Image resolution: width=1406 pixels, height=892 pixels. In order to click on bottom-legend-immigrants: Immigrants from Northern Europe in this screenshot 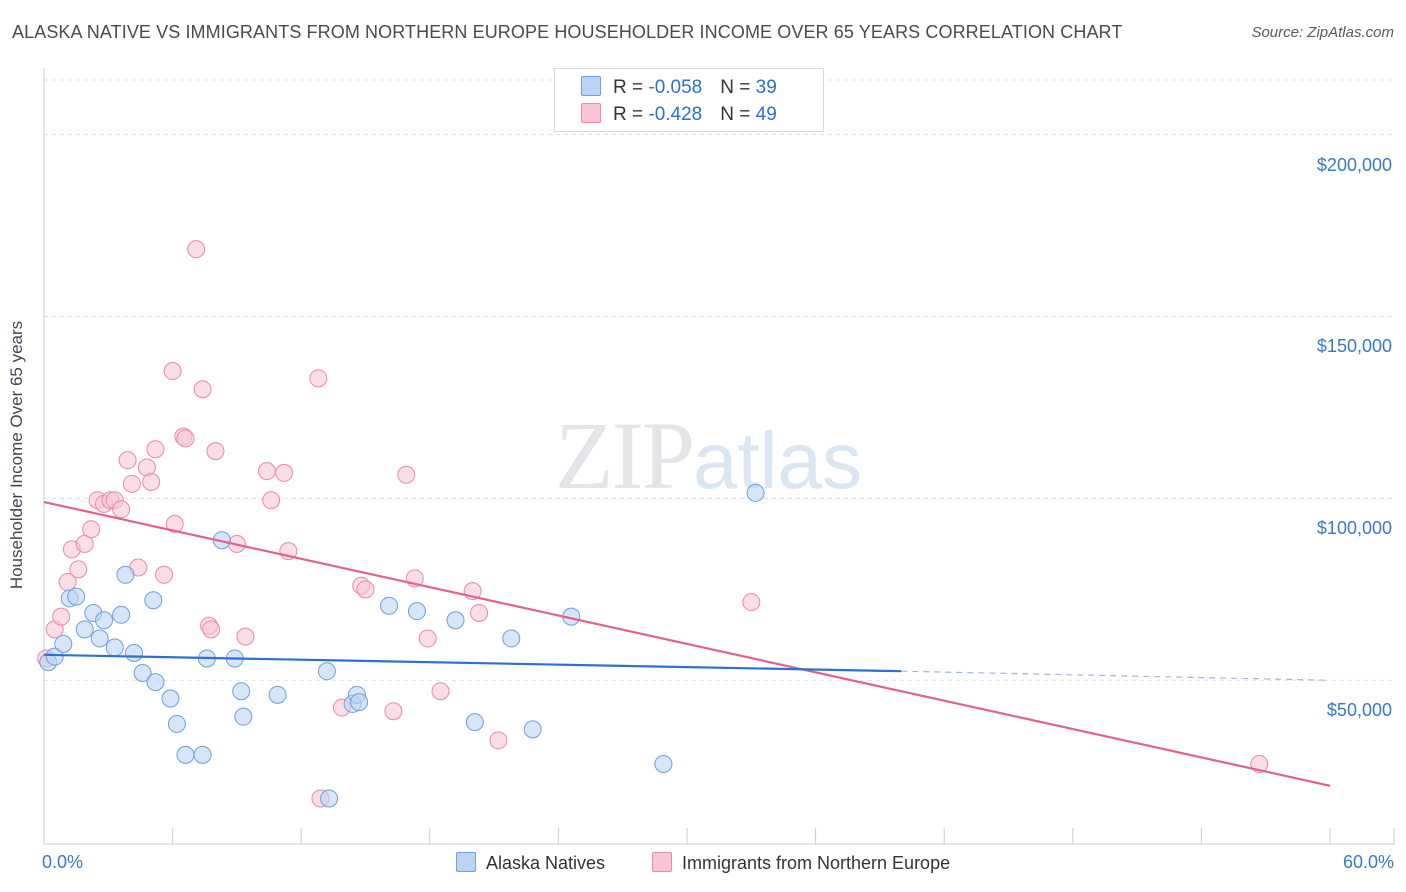, I will do `click(801, 863)`.